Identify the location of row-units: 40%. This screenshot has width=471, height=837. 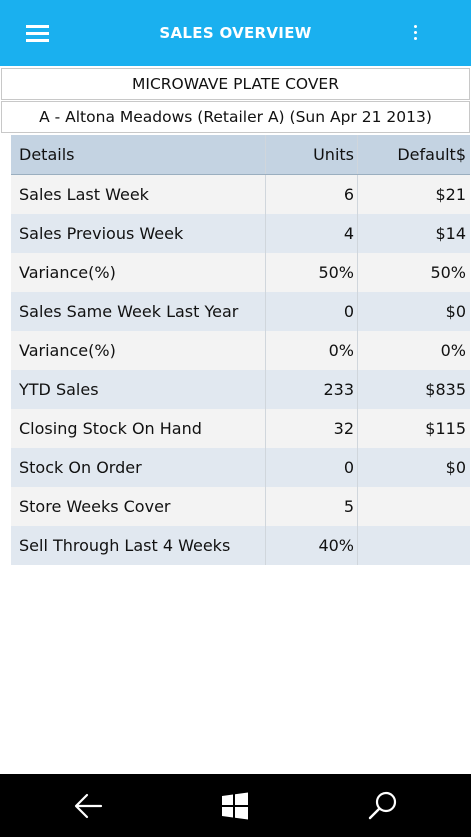
(313, 545).